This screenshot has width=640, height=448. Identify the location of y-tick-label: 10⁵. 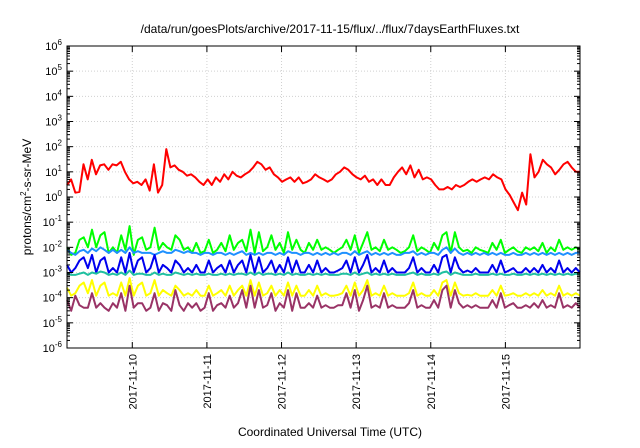
(53, 70).